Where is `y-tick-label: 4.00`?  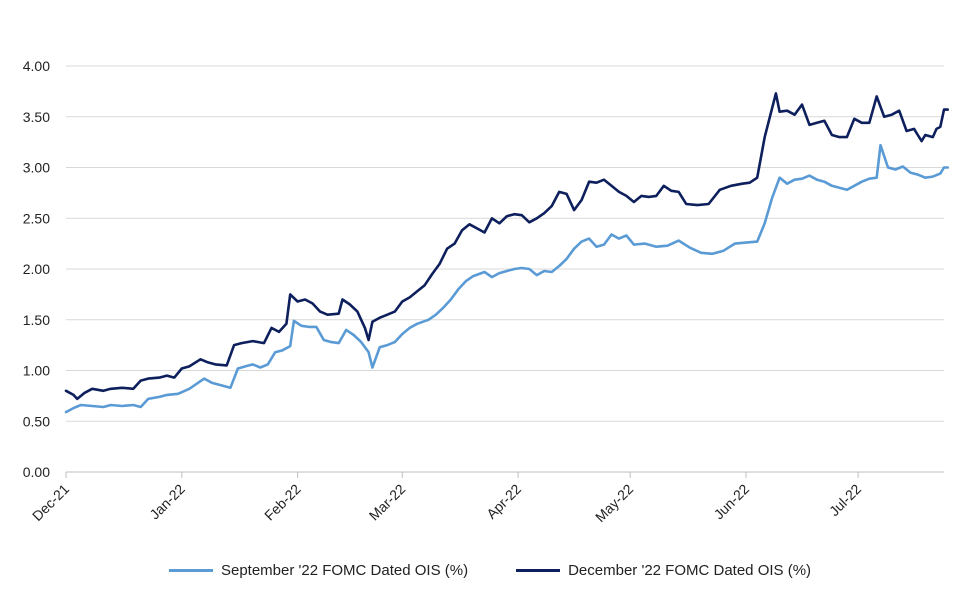
y-tick-label: 4.00 is located at coordinates (36, 66).